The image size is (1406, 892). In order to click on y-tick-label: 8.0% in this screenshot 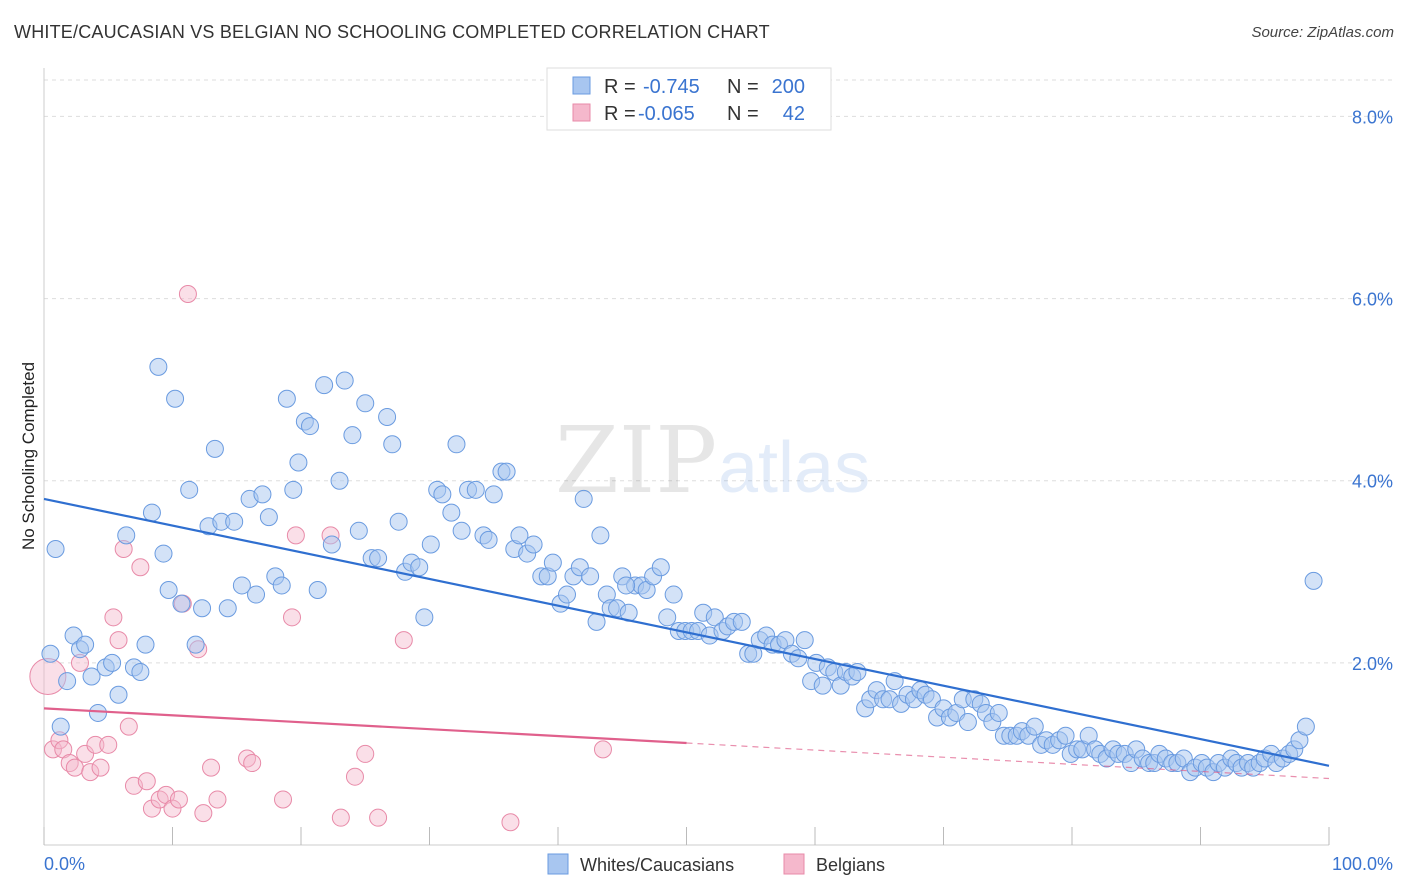, I will do `click(1372, 117)`.